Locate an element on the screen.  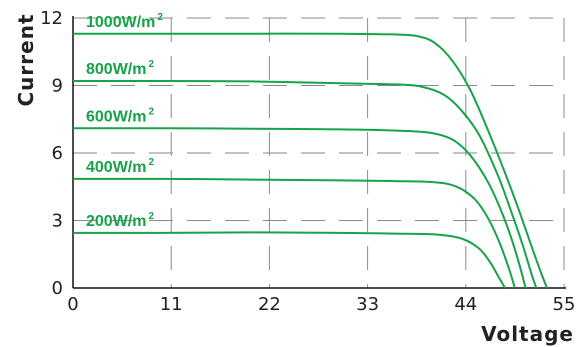
y-tick-label: 3 is located at coordinates (57, 221).